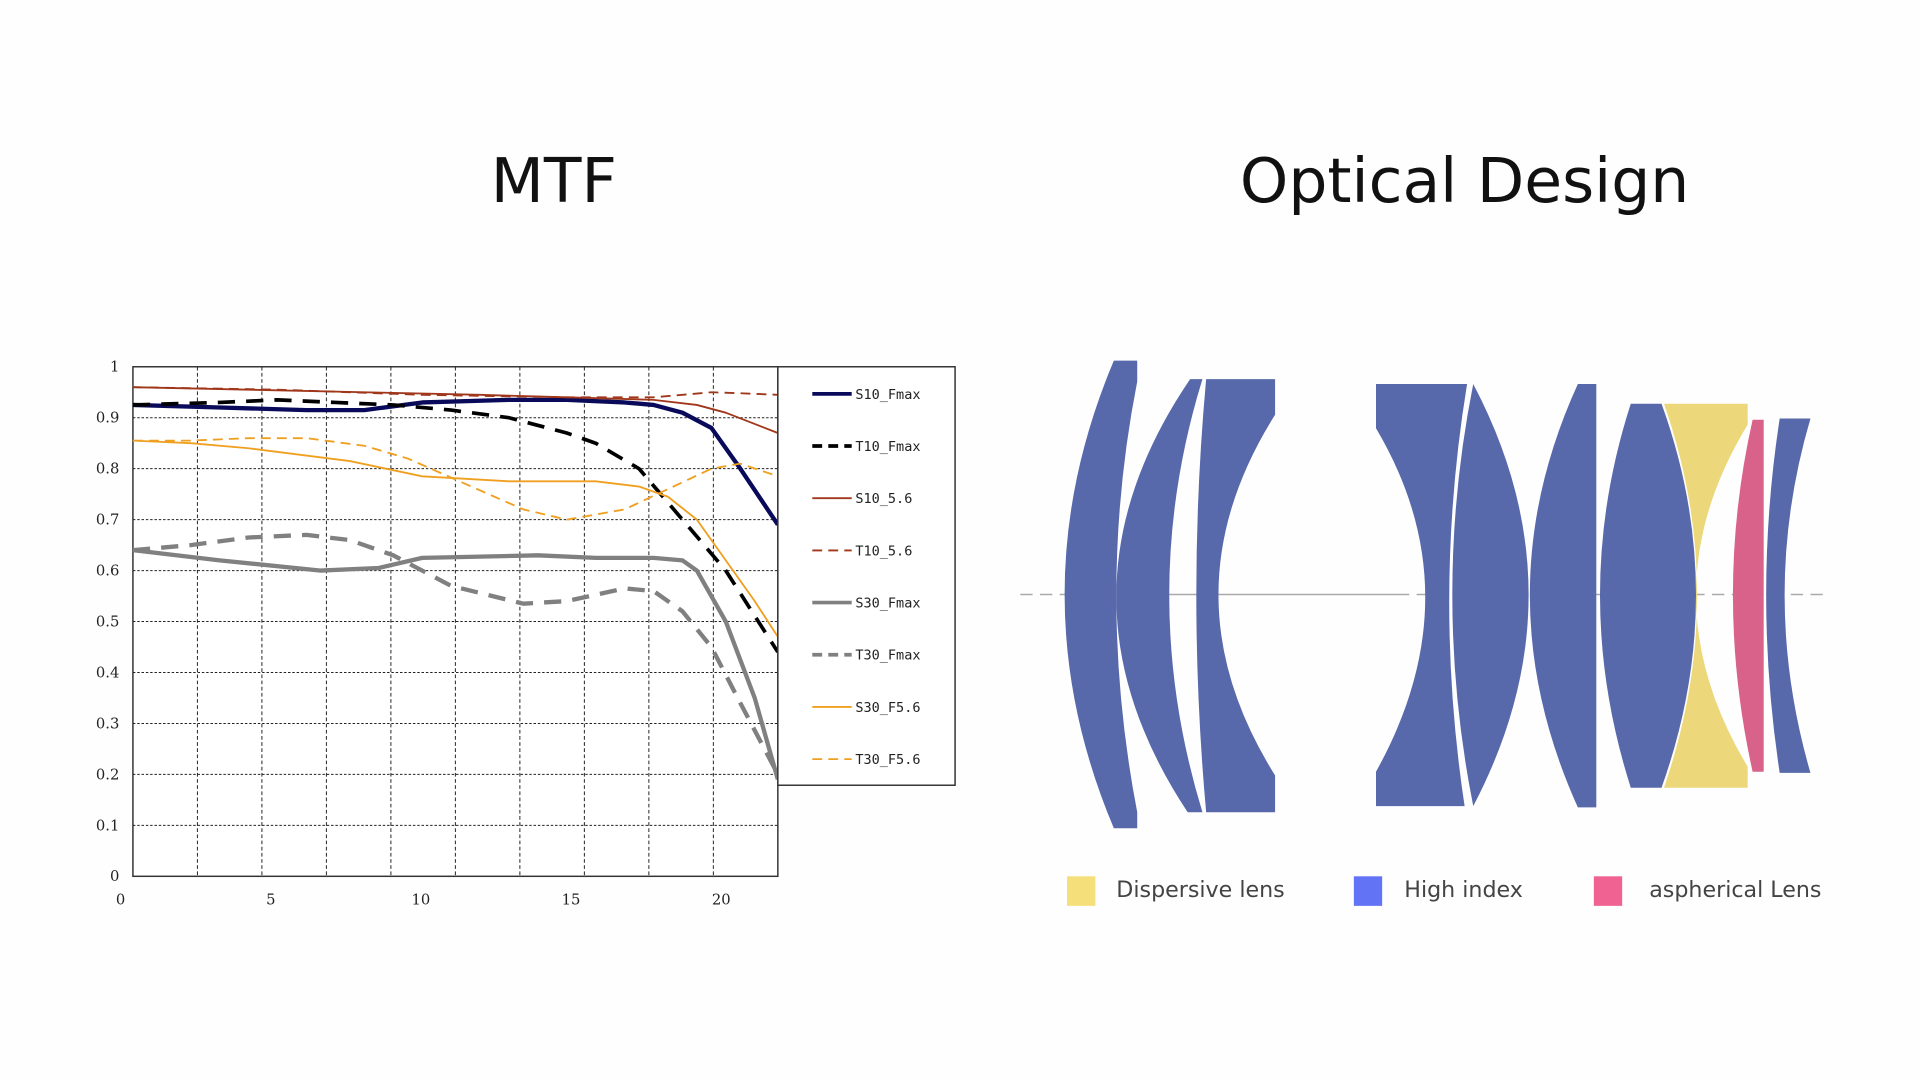 The width and height of the screenshot is (1920, 1080). What do you see at coordinates (1200, 890) in the screenshot?
I see `legend-label-dispersive: Dispersive lens` at bounding box center [1200, 890].